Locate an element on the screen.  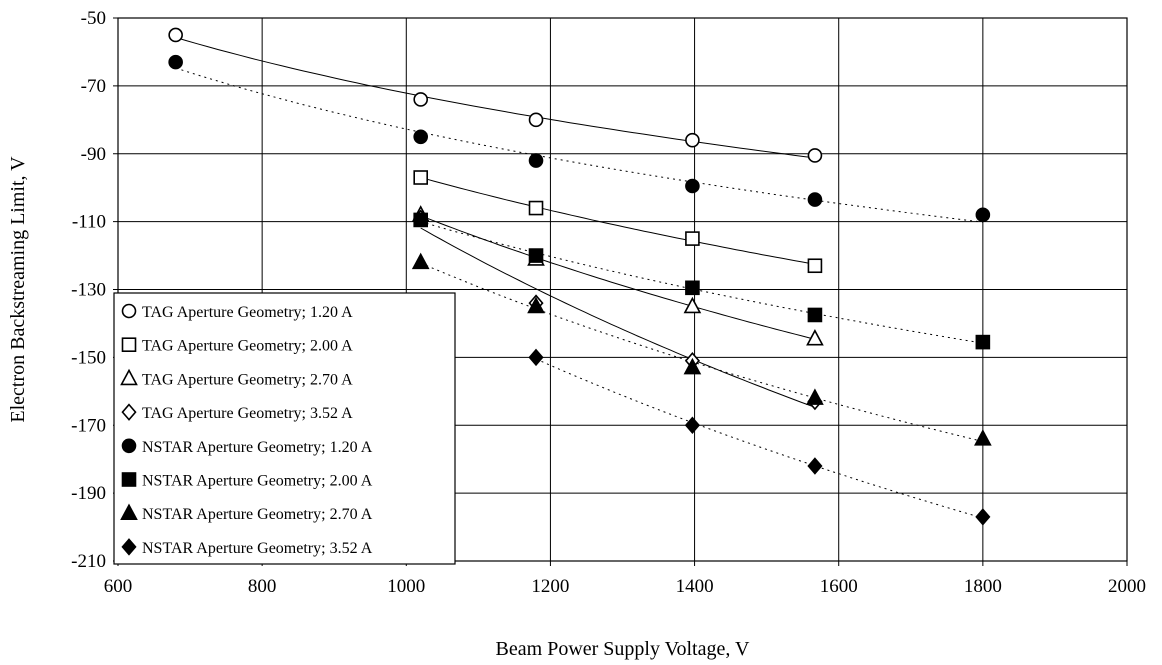
y-tick-label: -170 is located at coordinates (88, 425).